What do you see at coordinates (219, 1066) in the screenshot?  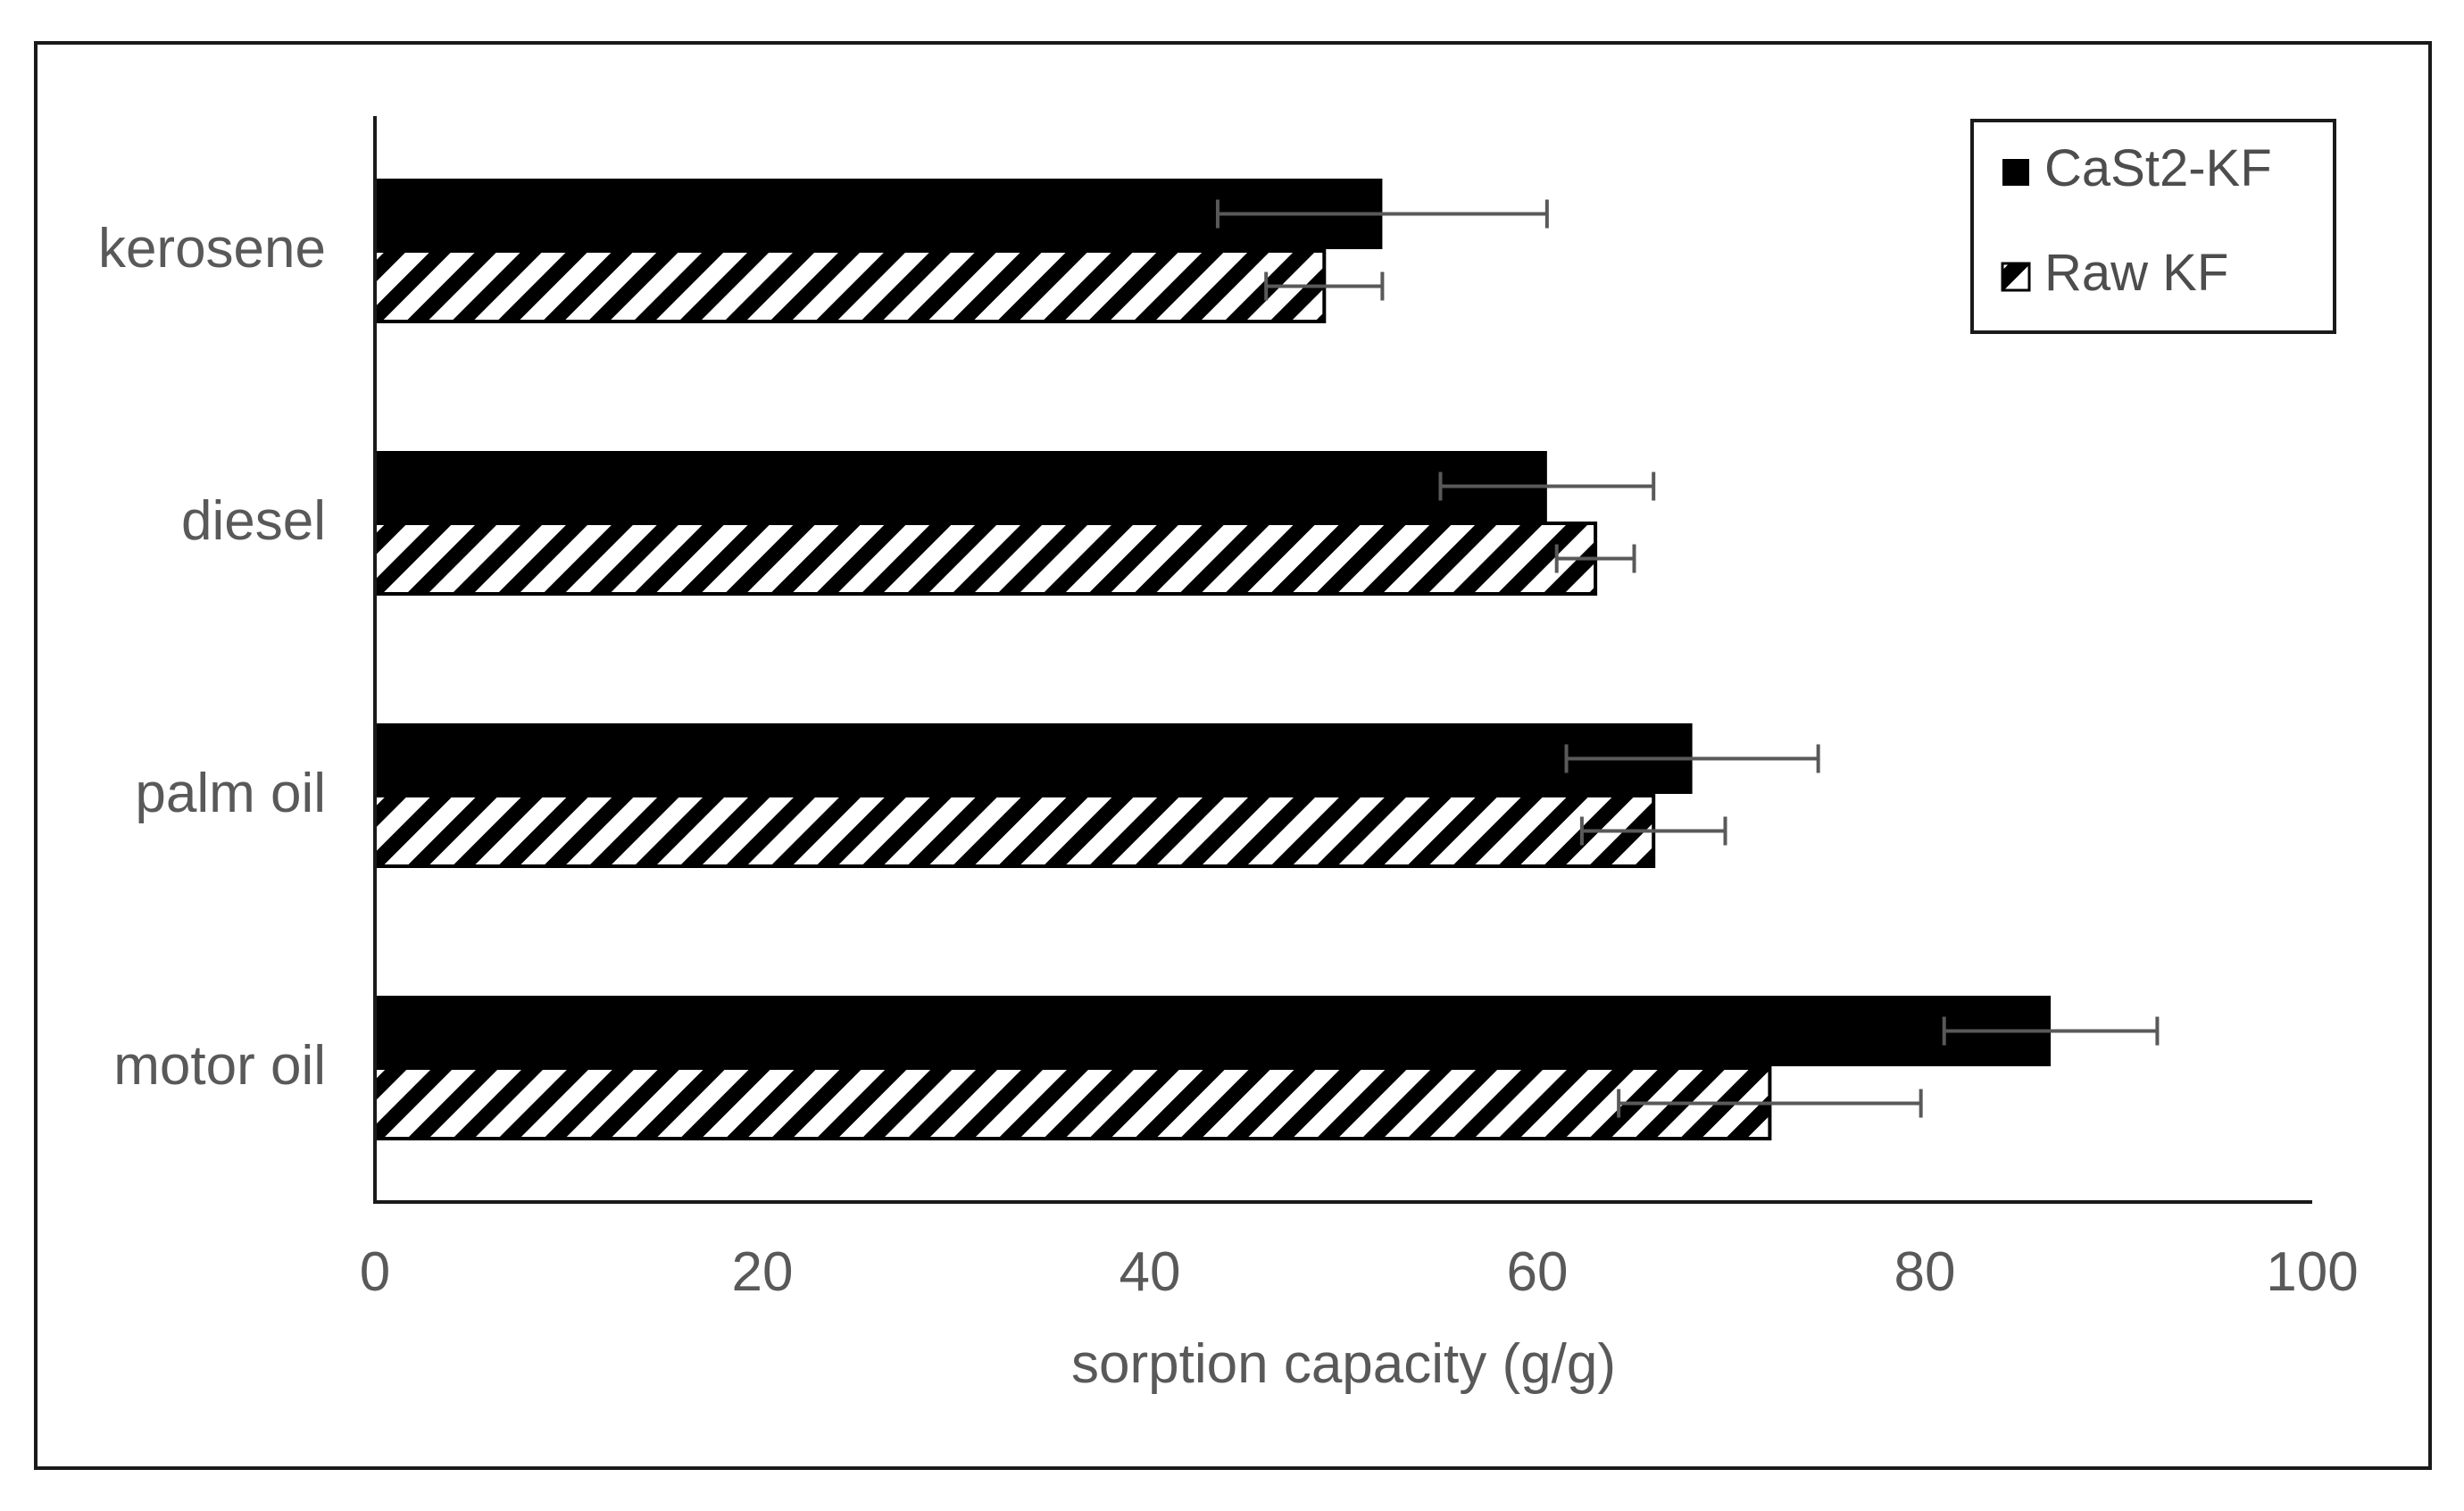 I see `category-label-motor-oil: motor oil` at bounding box center [219, 1066].